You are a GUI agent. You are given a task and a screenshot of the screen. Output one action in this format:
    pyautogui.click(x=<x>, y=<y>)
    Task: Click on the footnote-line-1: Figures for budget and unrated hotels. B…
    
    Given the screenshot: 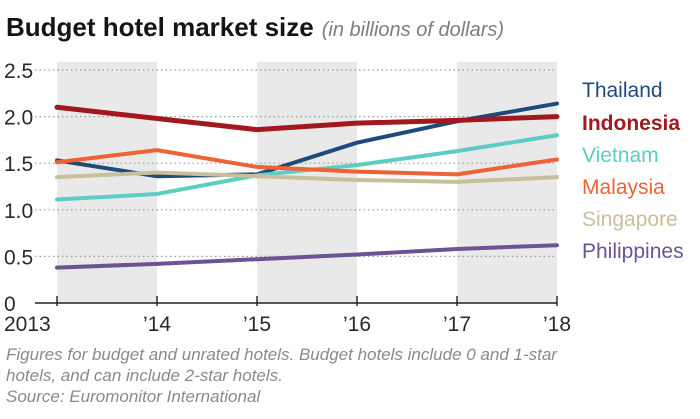 What is the action you would take?
    pyautogui.click(x=281, y=354)
    